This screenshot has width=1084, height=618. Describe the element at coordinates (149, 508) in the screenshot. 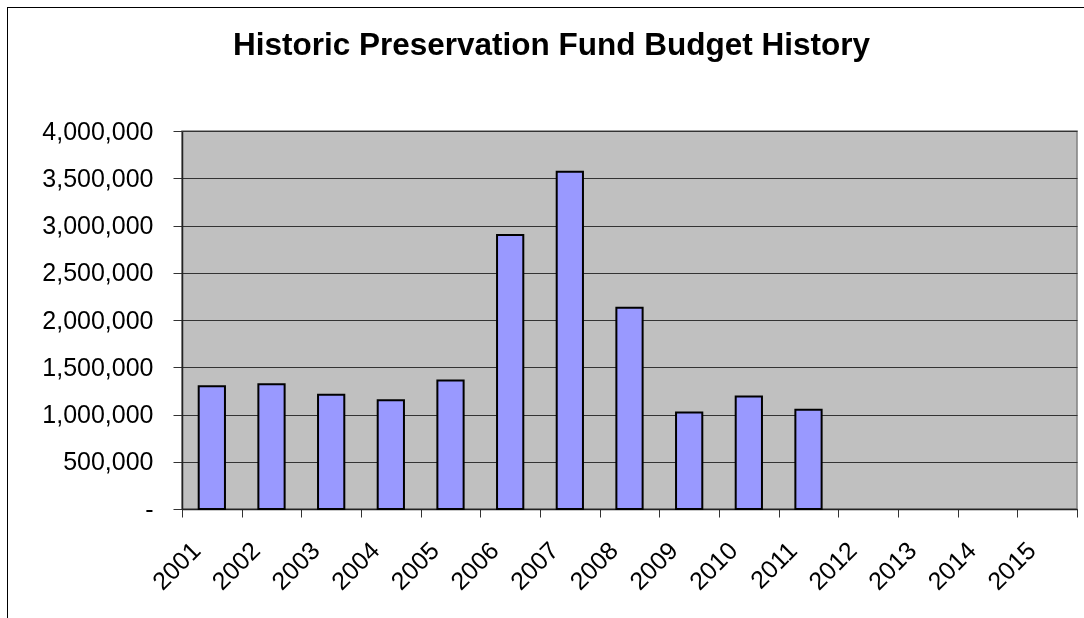

I see `y-tick-label: -` at that location.